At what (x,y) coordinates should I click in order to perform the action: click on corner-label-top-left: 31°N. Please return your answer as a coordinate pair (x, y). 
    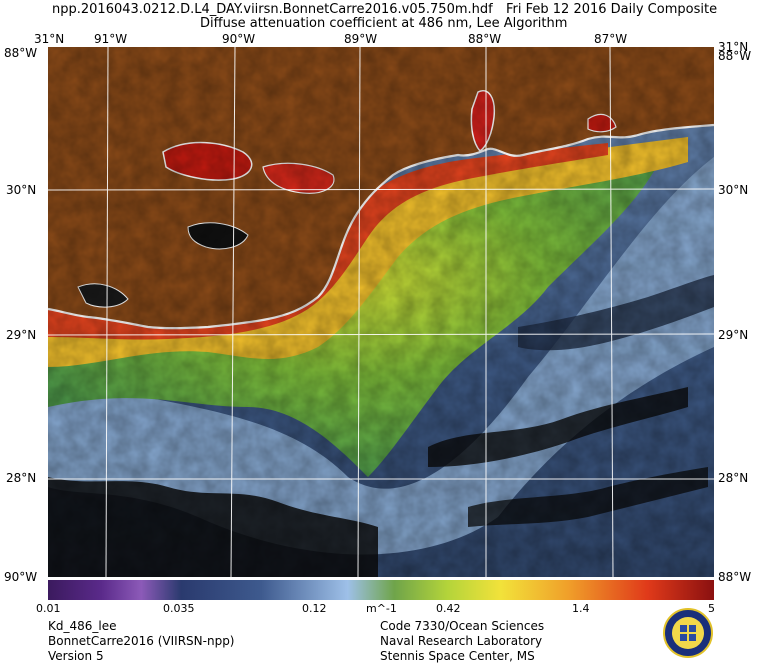
    Looking at the image, I should click on (49, 39).